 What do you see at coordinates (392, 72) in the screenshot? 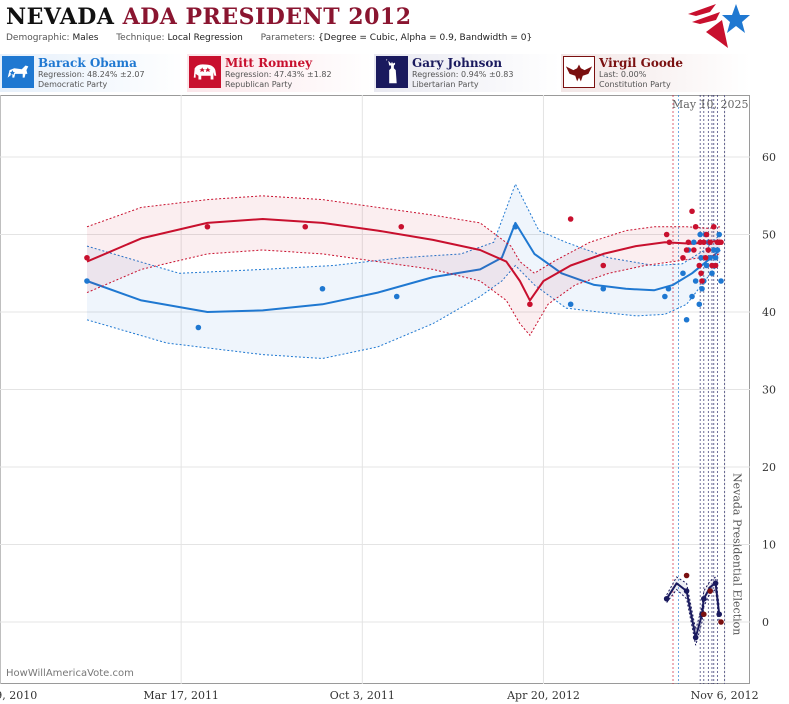
I see `statue-of-liberty-icon` at bounding box center [392, 72].